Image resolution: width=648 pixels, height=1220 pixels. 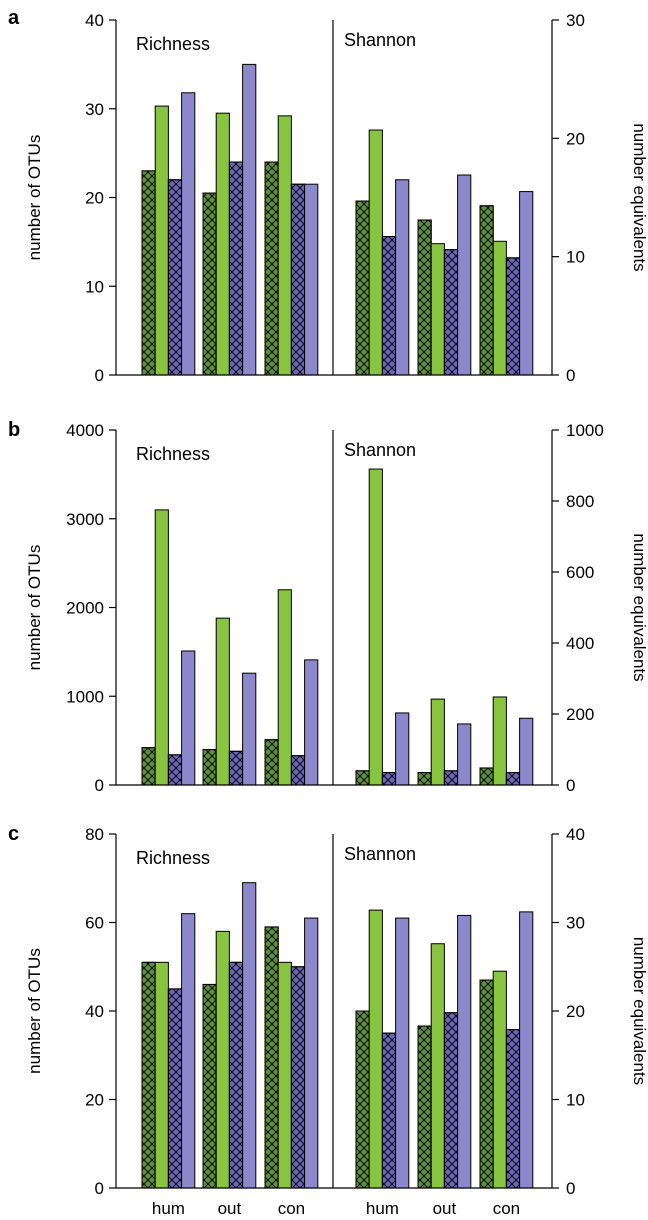 What do you see at coordinates (94, 1011) in the screenshot?
I see `left-tick-label: 40` at bounding box center [94, 1011].